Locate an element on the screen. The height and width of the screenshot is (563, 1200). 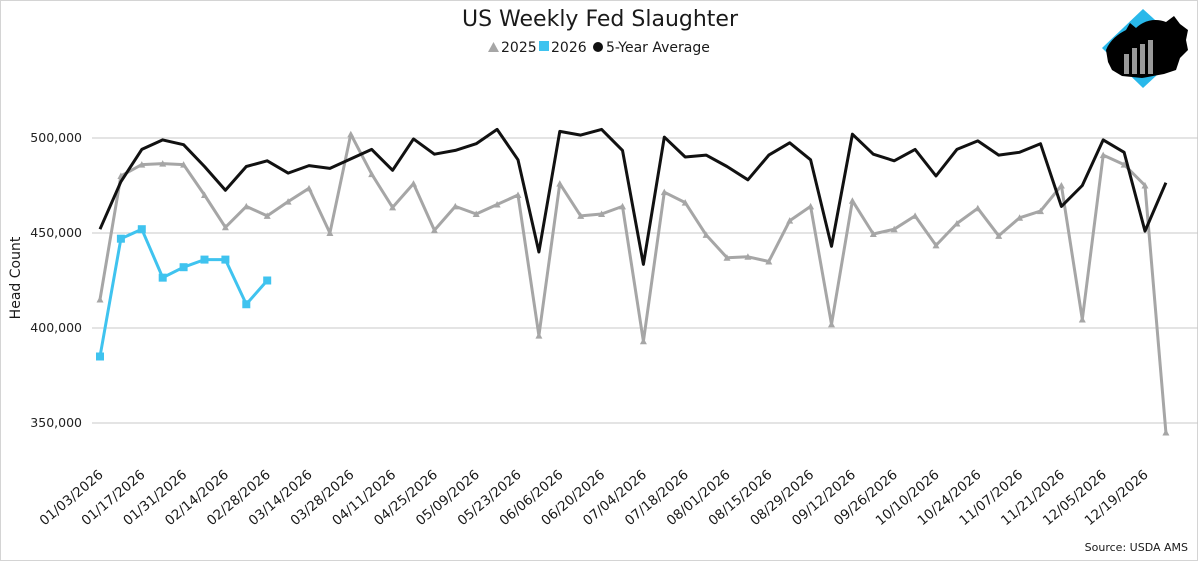
y-tick-label: 350,000 is located at coordinates (56, 422).